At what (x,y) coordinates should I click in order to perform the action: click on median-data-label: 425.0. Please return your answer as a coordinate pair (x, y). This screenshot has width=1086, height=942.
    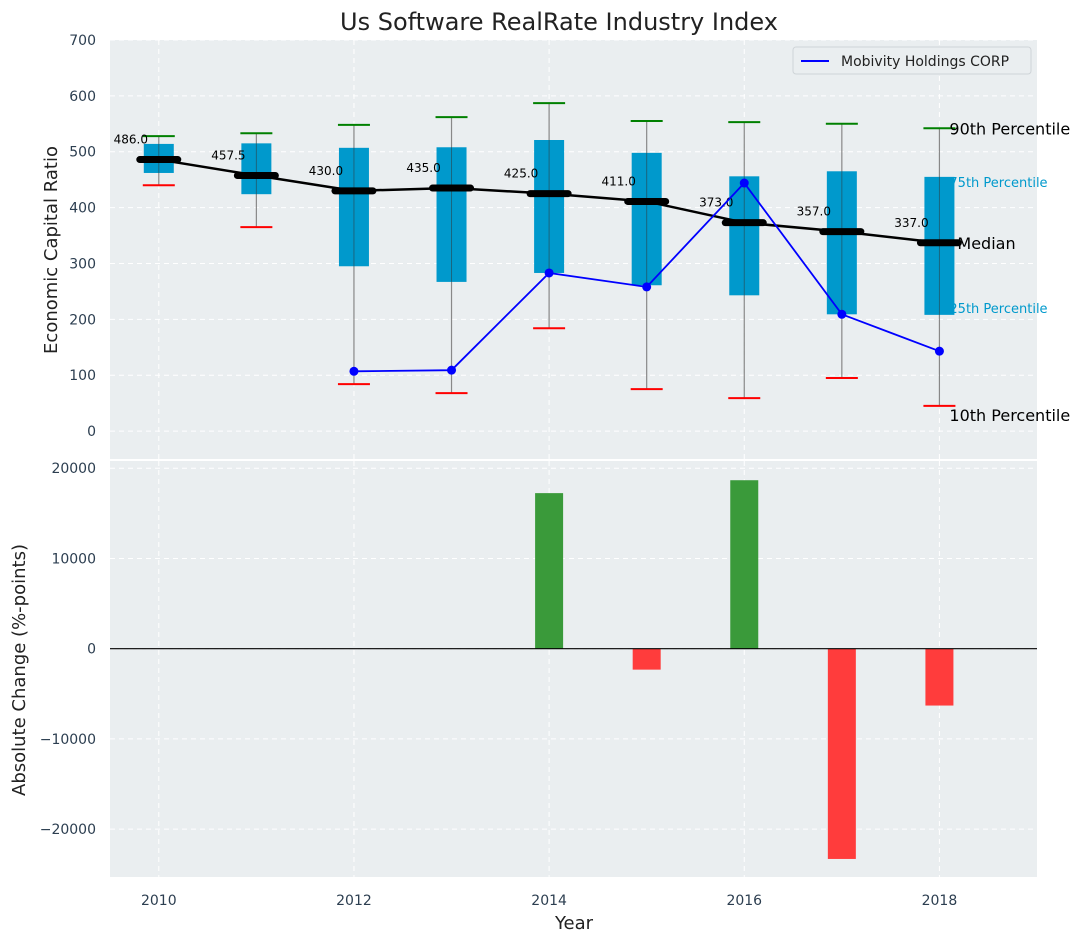
    Looking at the image, I should click on (521, 174).